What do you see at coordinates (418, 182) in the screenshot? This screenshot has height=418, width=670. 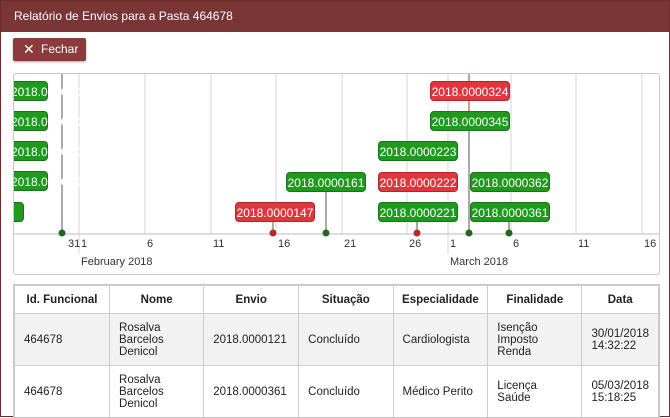 I see `timeline-item: 2018.0000222` at bounding box center [418, 182].